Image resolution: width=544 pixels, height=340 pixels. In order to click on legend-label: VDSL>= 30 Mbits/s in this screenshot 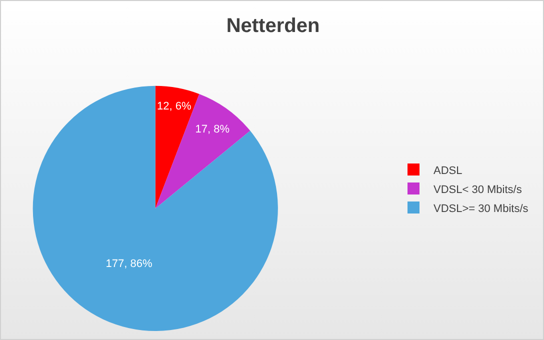, I will do `click(481, 208)`.